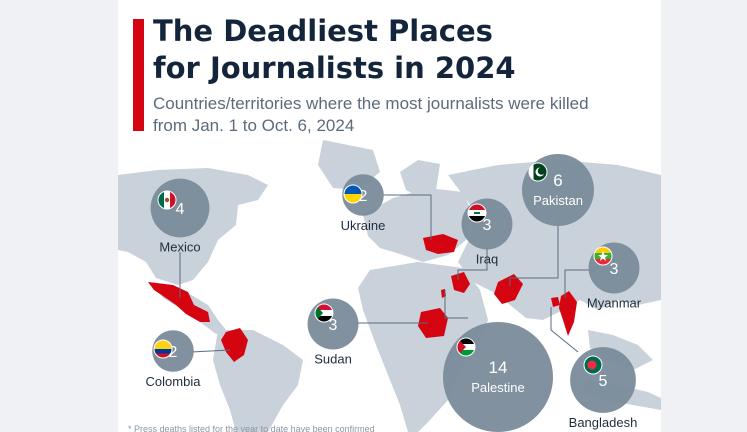  I want to click on colombia-bubble-group: 2 Colombia, so click(174, 359).